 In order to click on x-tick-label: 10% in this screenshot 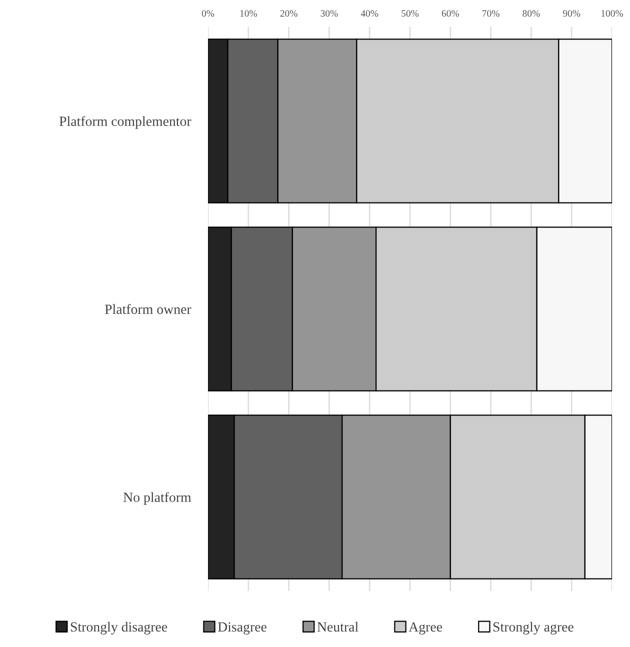, I will do `click(248, 13)`.